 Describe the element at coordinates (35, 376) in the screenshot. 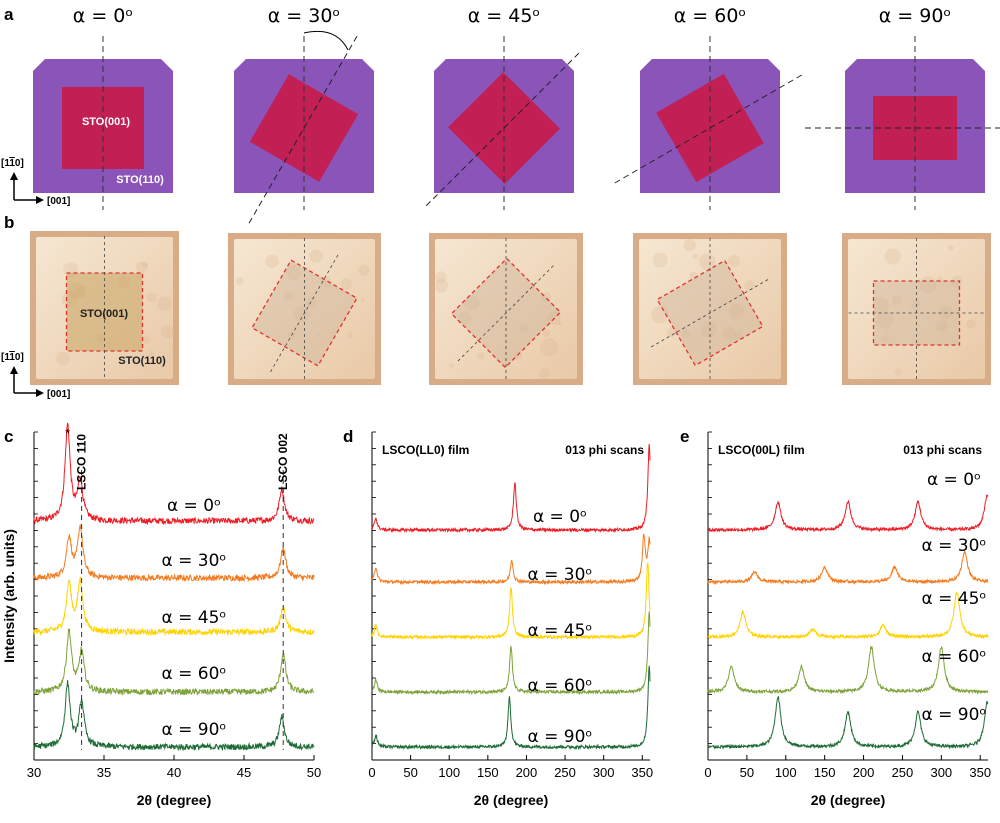

I see `panel-b-axes: [110] [001]` at that location.